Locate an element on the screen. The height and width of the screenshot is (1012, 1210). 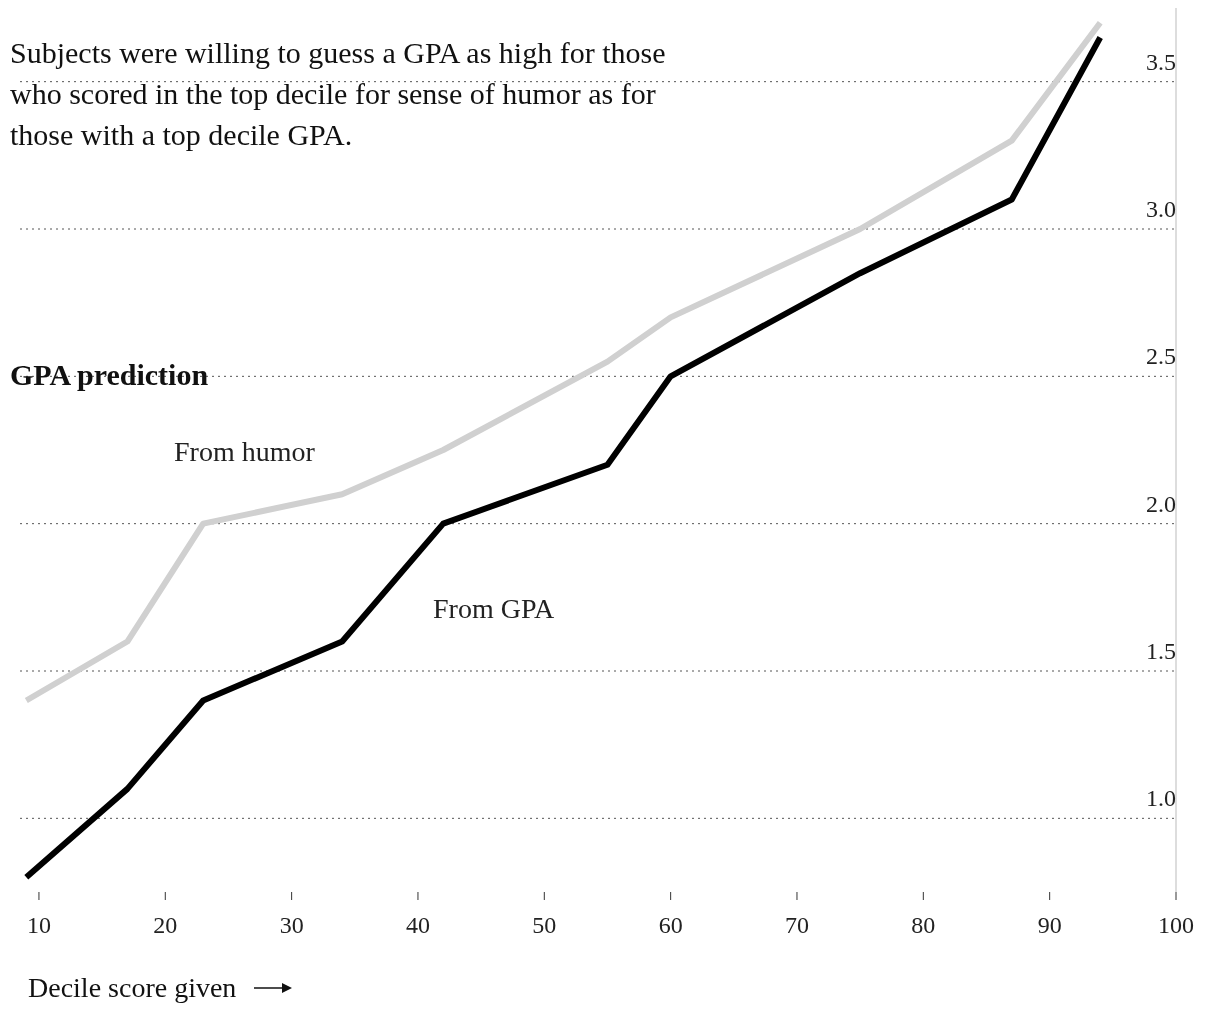
x-tick-label: 30 is located at coordinates (291, 925).